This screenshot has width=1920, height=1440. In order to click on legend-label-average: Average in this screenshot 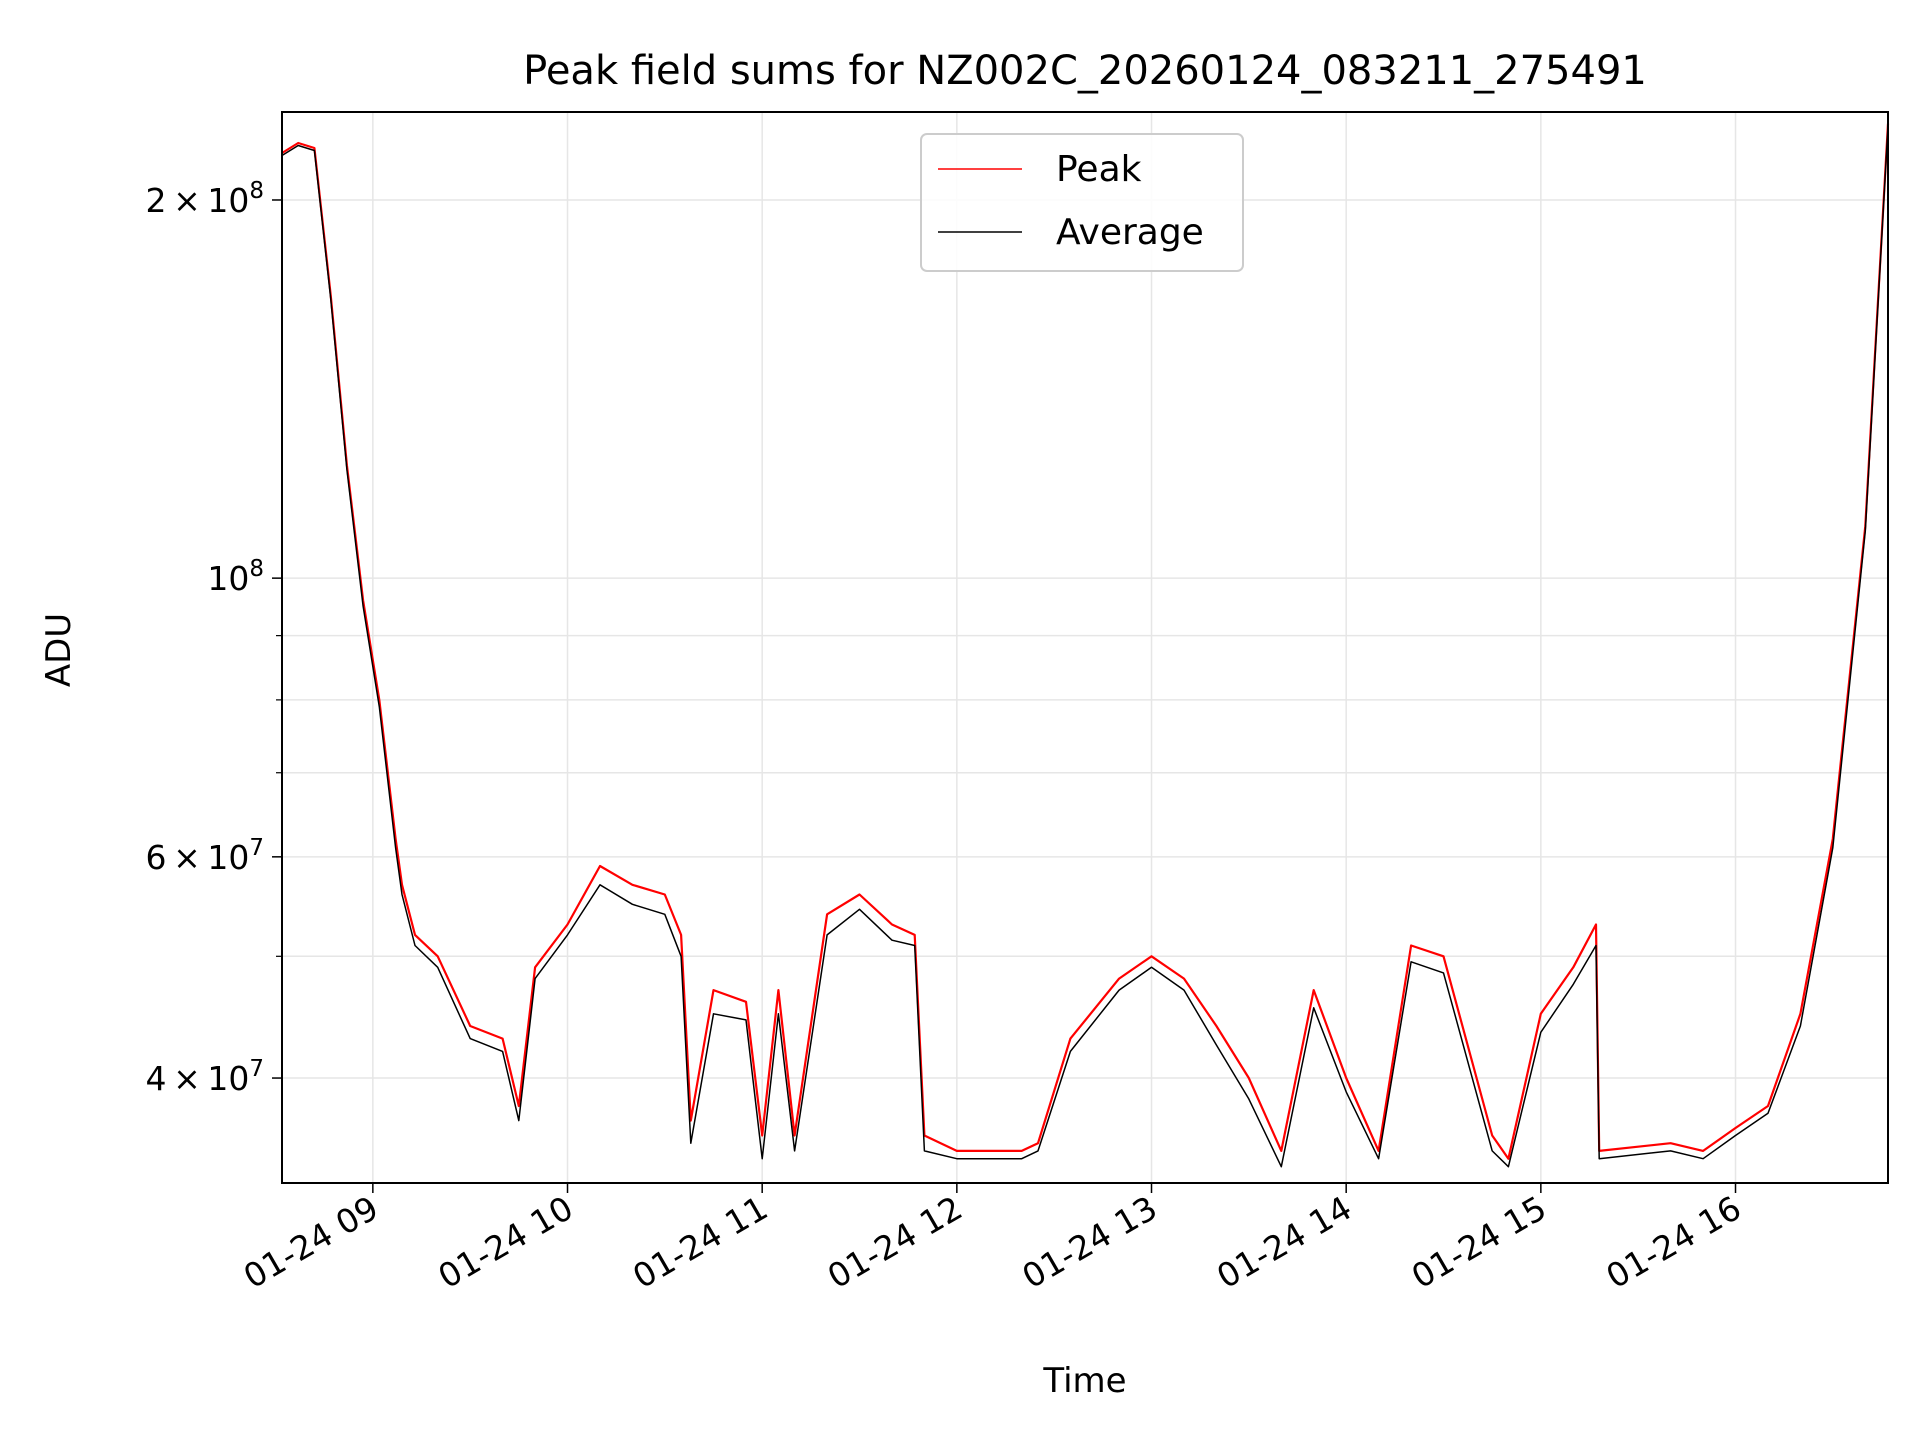, I will do `click(1130, 232)`.